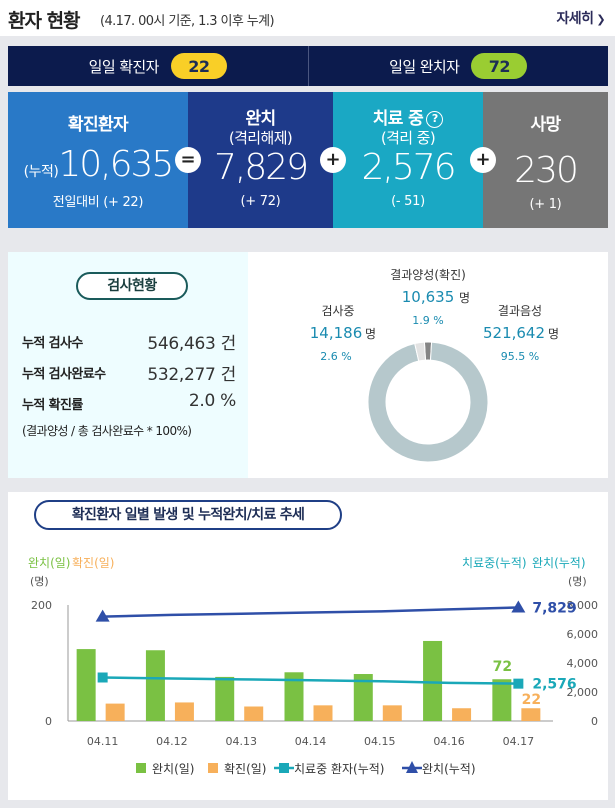  I want to click on test-row-value: 2.0 %, so click(212, 401).